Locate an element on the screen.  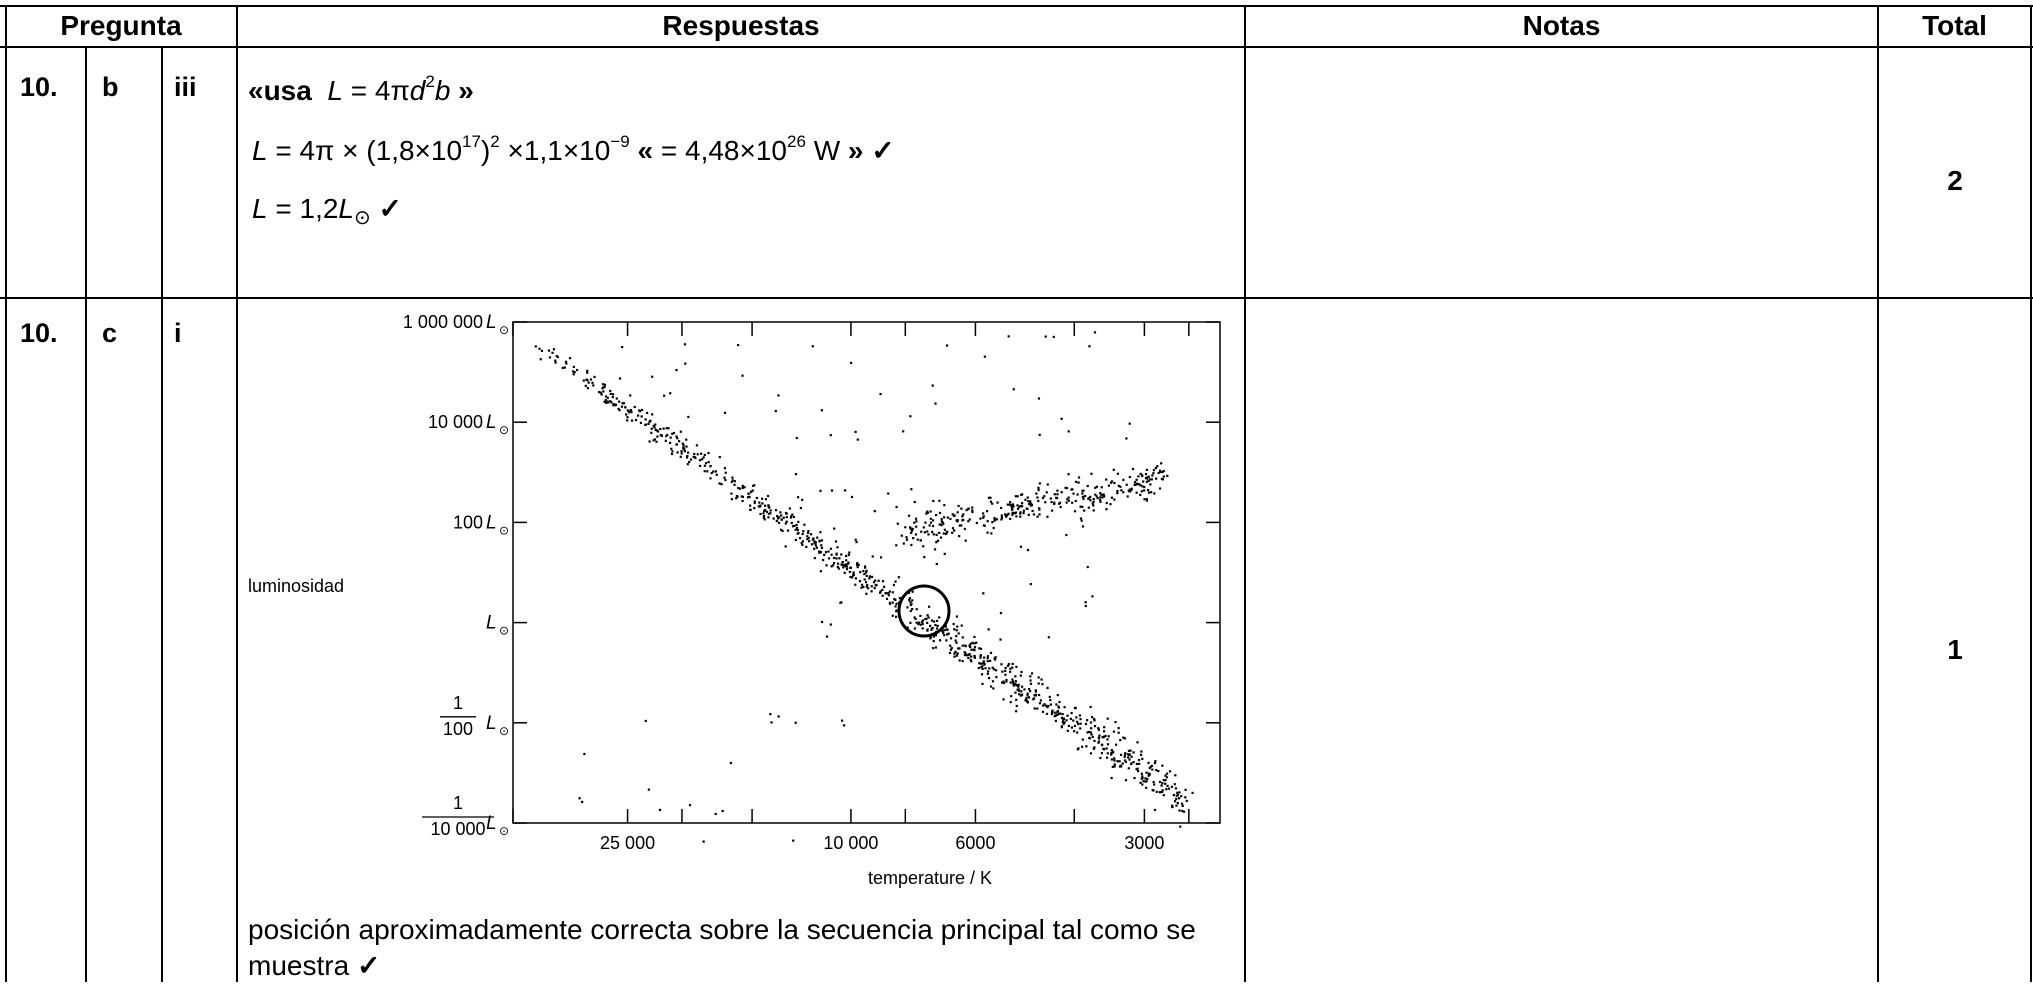
table-top-border is located at coordinates (1016, 6).